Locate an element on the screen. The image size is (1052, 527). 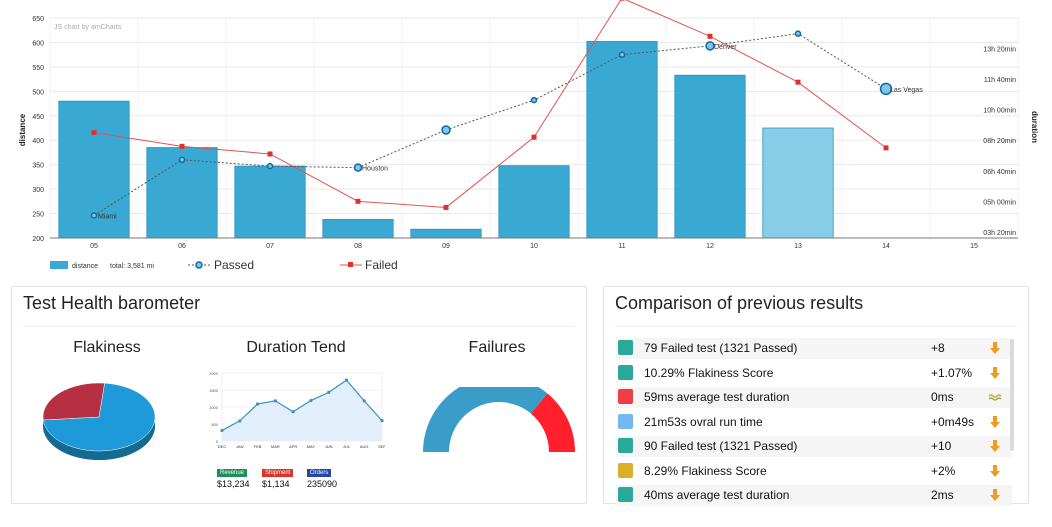
x-tick-label: 12 is located at coordinates (710, 246).